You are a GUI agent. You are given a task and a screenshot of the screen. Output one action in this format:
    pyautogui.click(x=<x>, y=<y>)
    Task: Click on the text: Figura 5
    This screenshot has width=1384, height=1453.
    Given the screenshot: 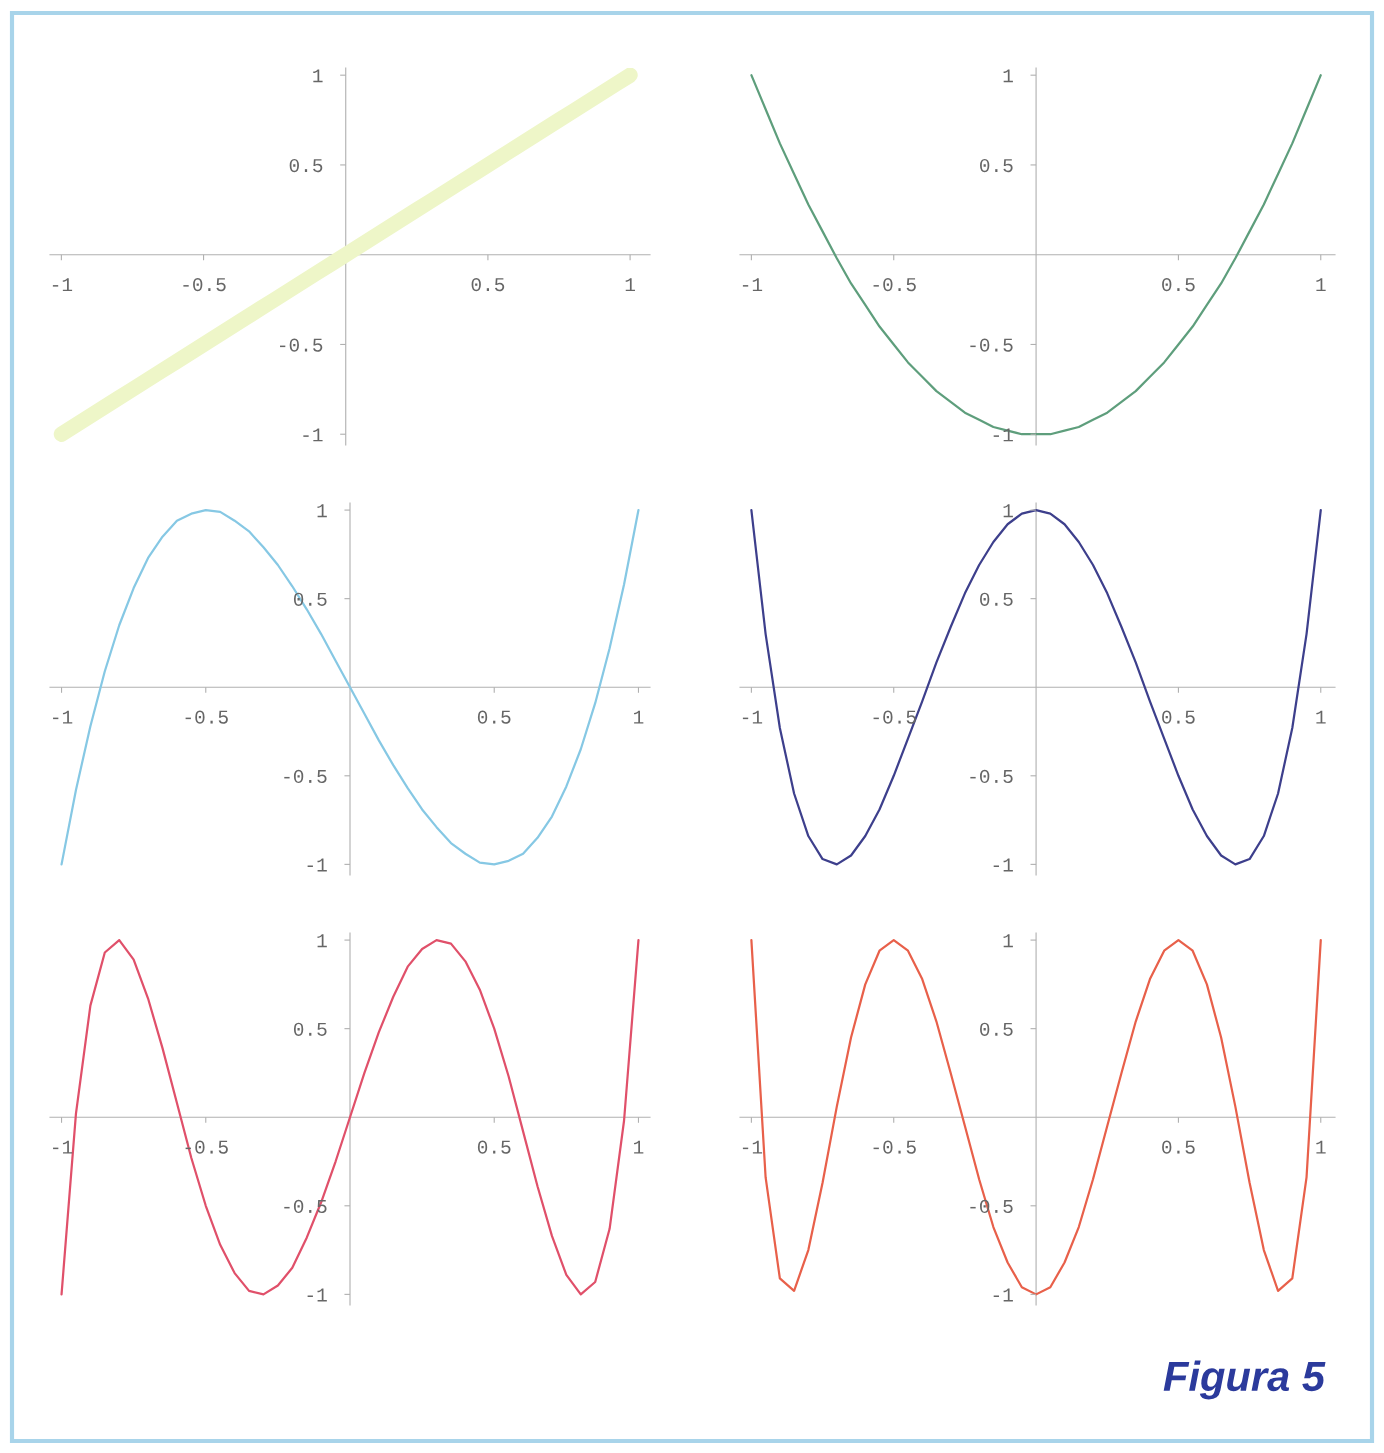 What is the action you would take?
    pyautogui.click(x=1244, y=1380)
    